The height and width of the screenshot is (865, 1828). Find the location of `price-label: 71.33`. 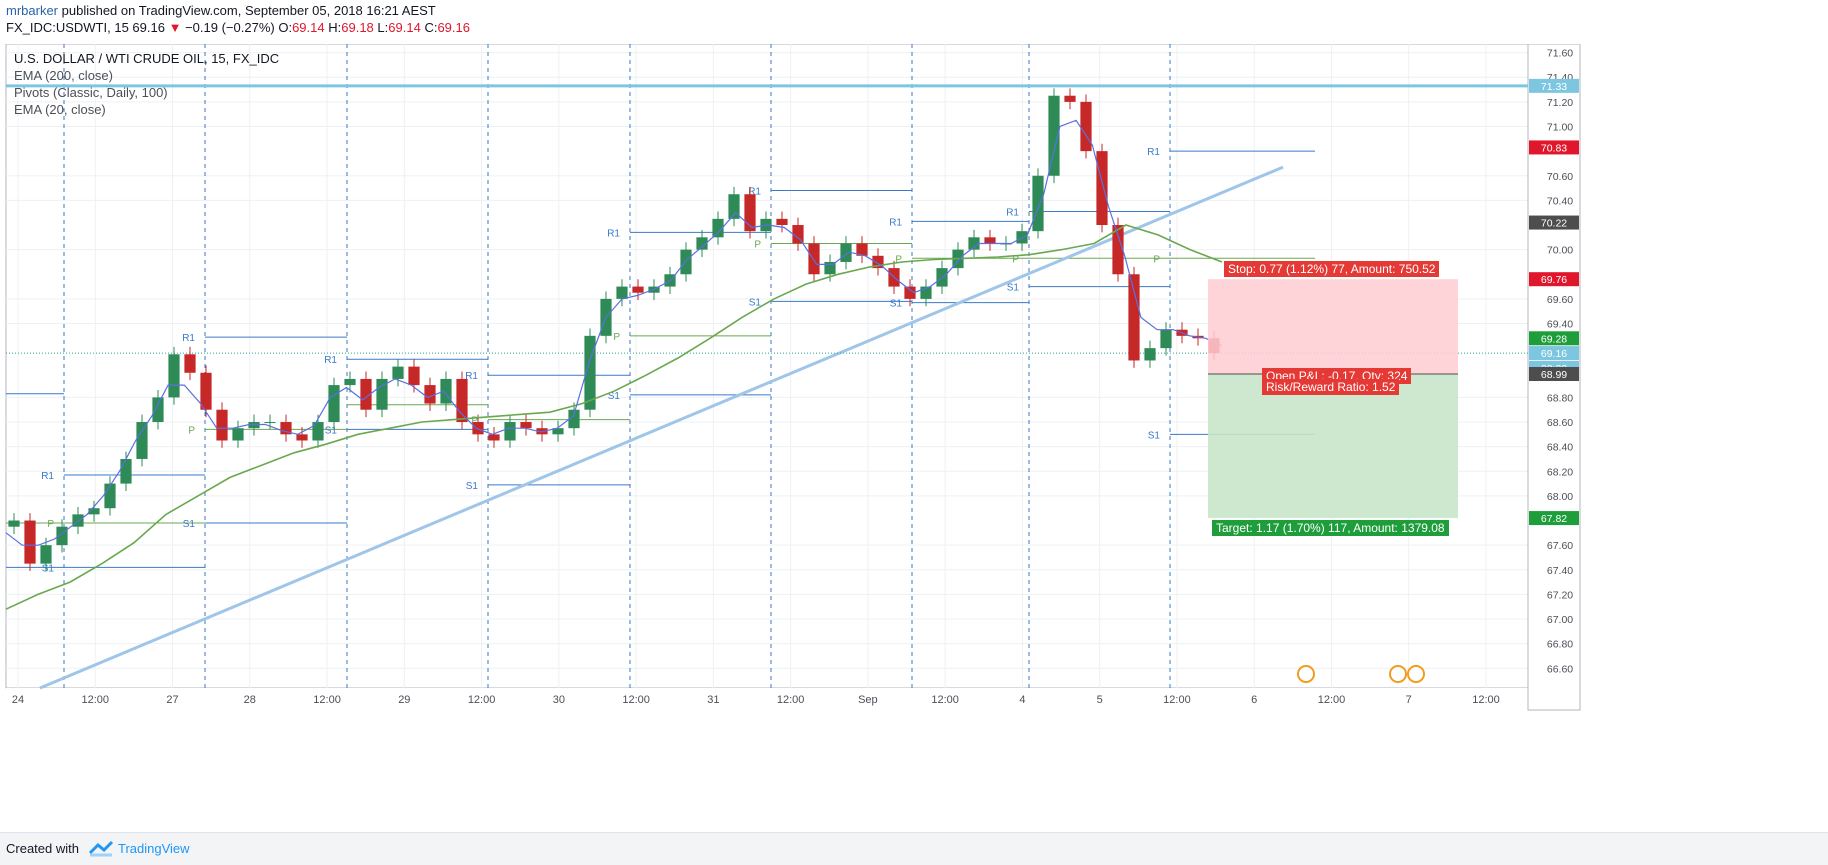

price-label: 71.33 is located at coordinates (1554, 87).